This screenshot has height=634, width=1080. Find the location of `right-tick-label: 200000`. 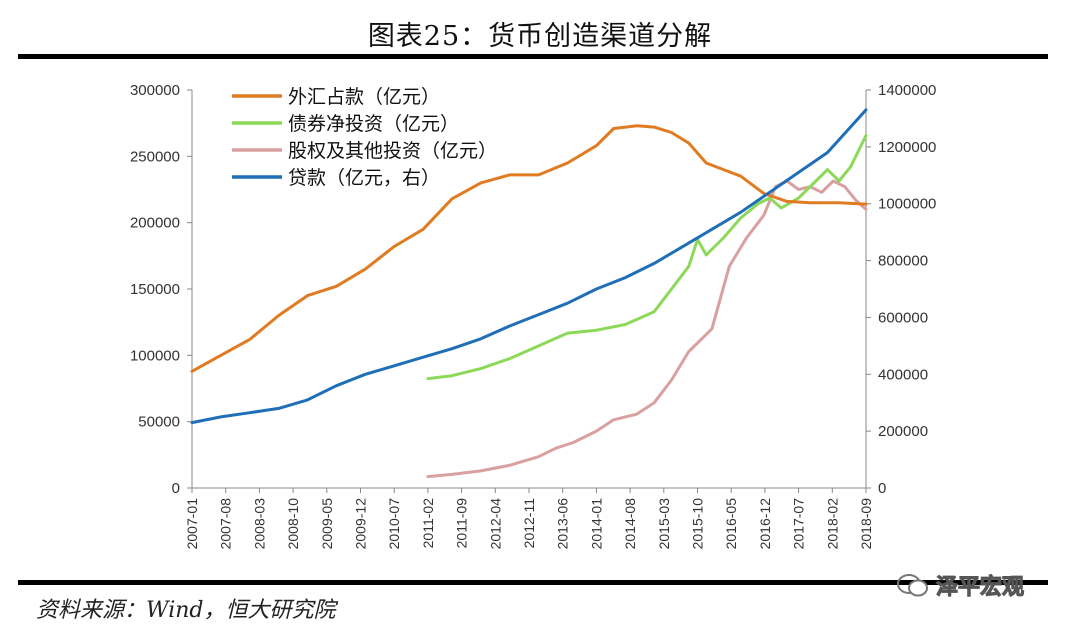

right-tick-label: 200000 is located at coordinates (903, 431).